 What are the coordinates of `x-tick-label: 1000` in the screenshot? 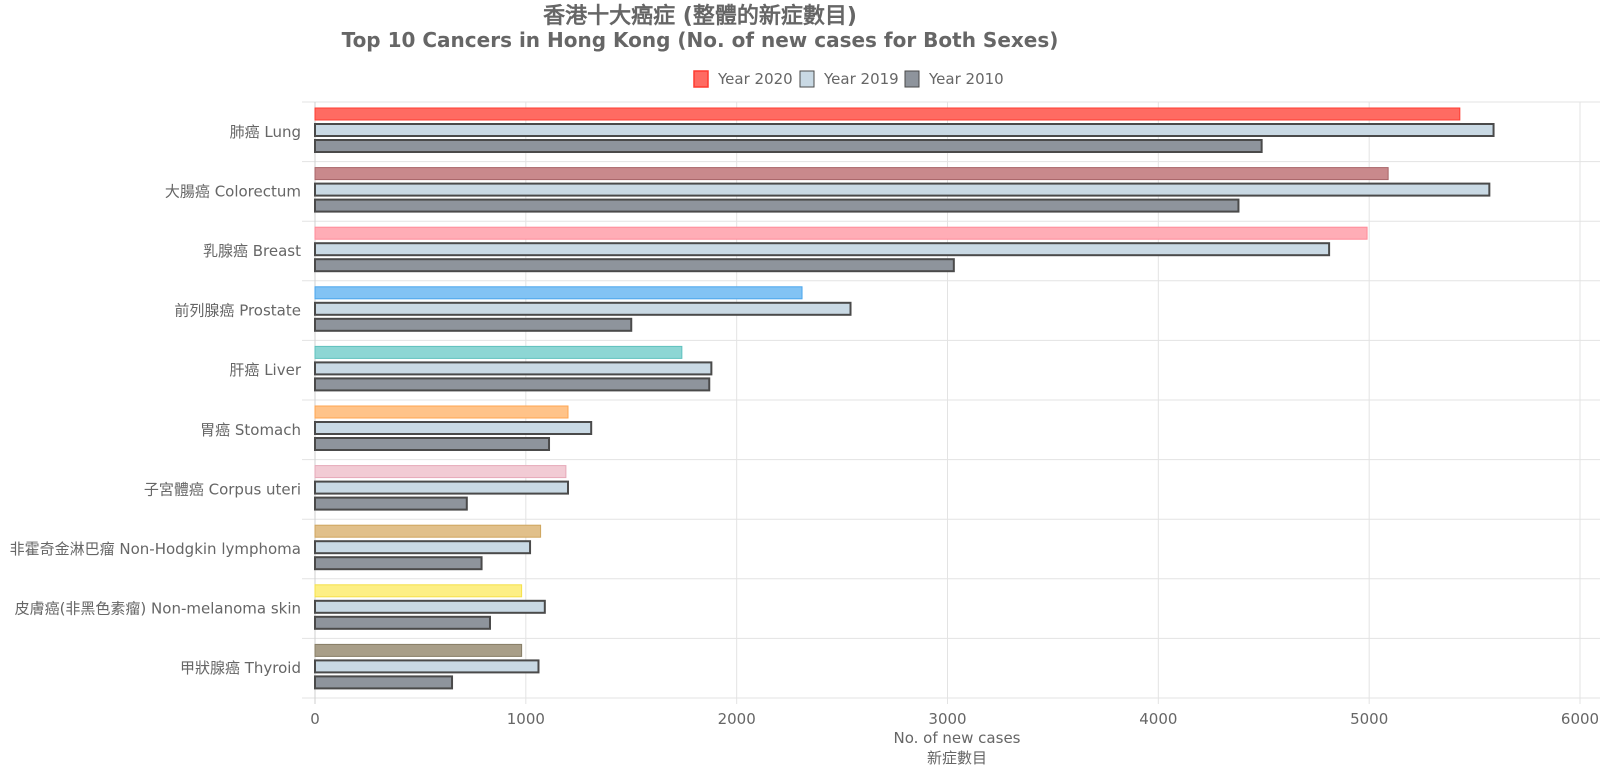 It's located at (526, 719).